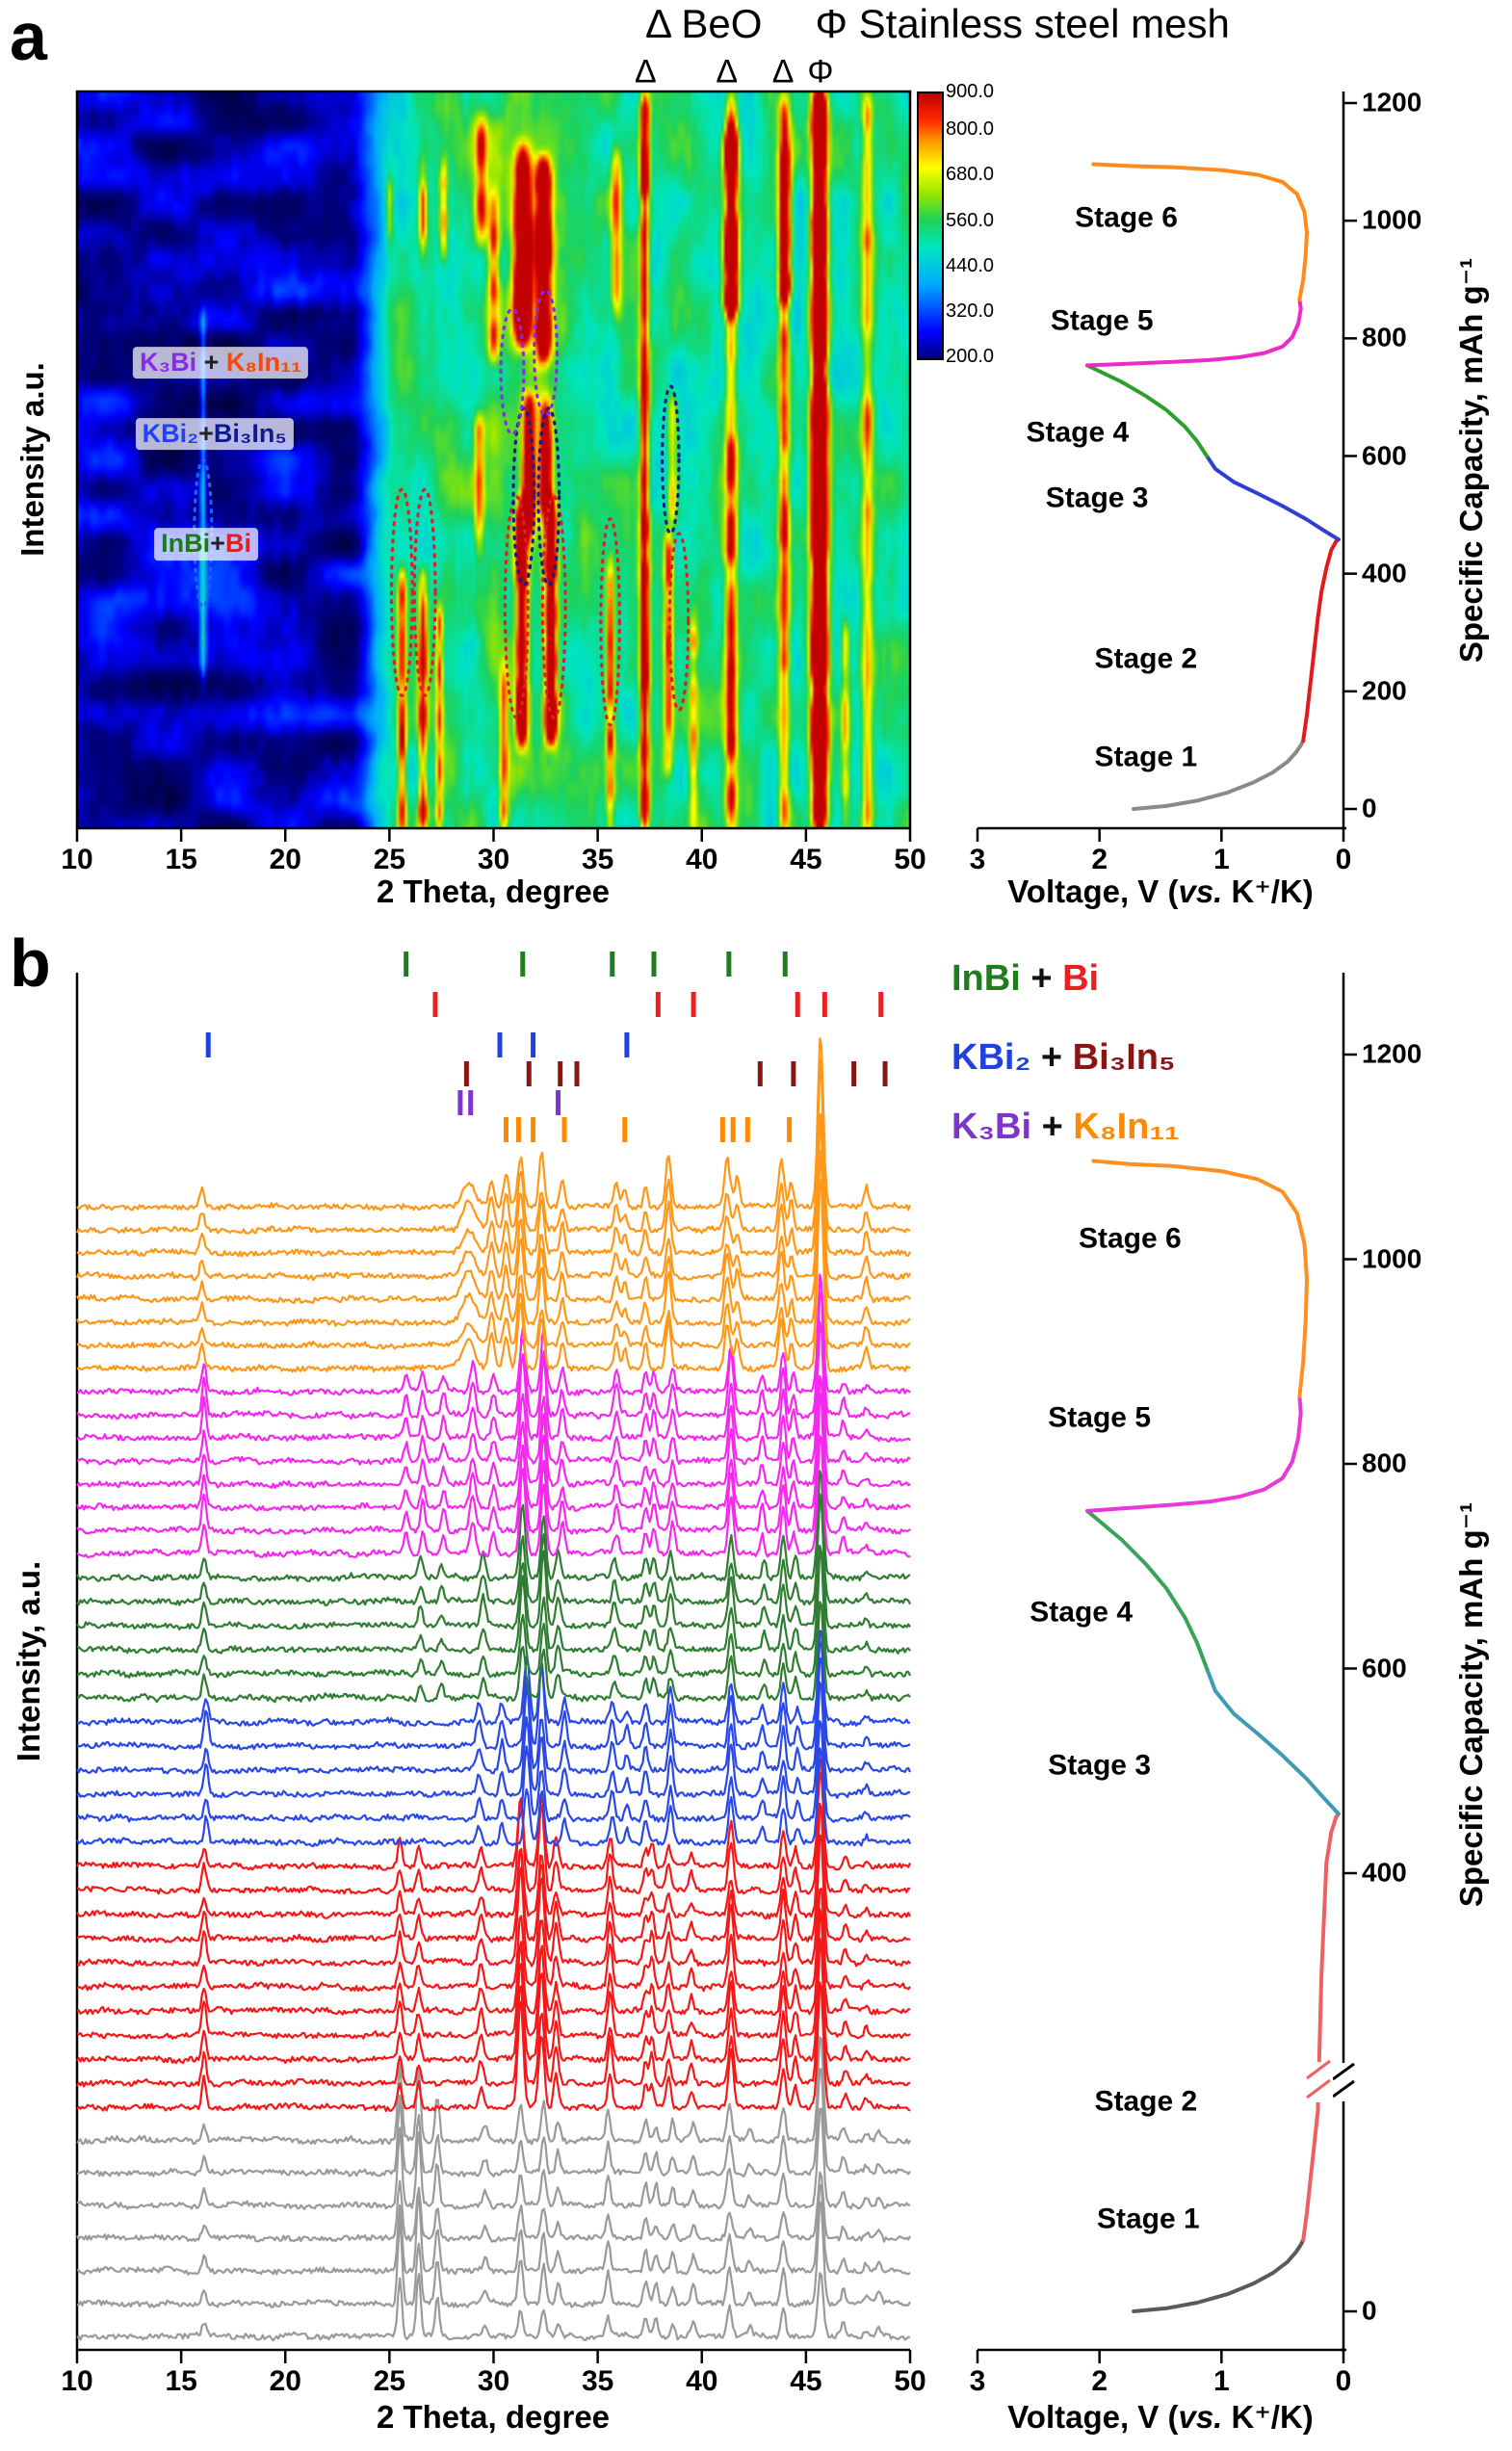 This screenshot has height=2451, width=1512. I want to click on b-x-tick-label: 30, so click(493, 2381).